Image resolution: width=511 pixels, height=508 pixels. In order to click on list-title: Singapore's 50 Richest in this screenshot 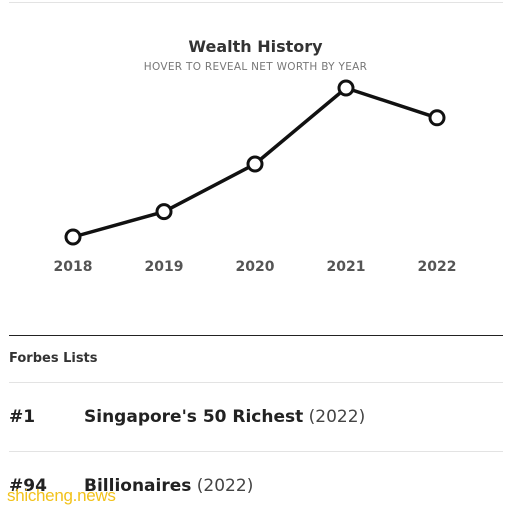, I will do `click(194, 417)`.